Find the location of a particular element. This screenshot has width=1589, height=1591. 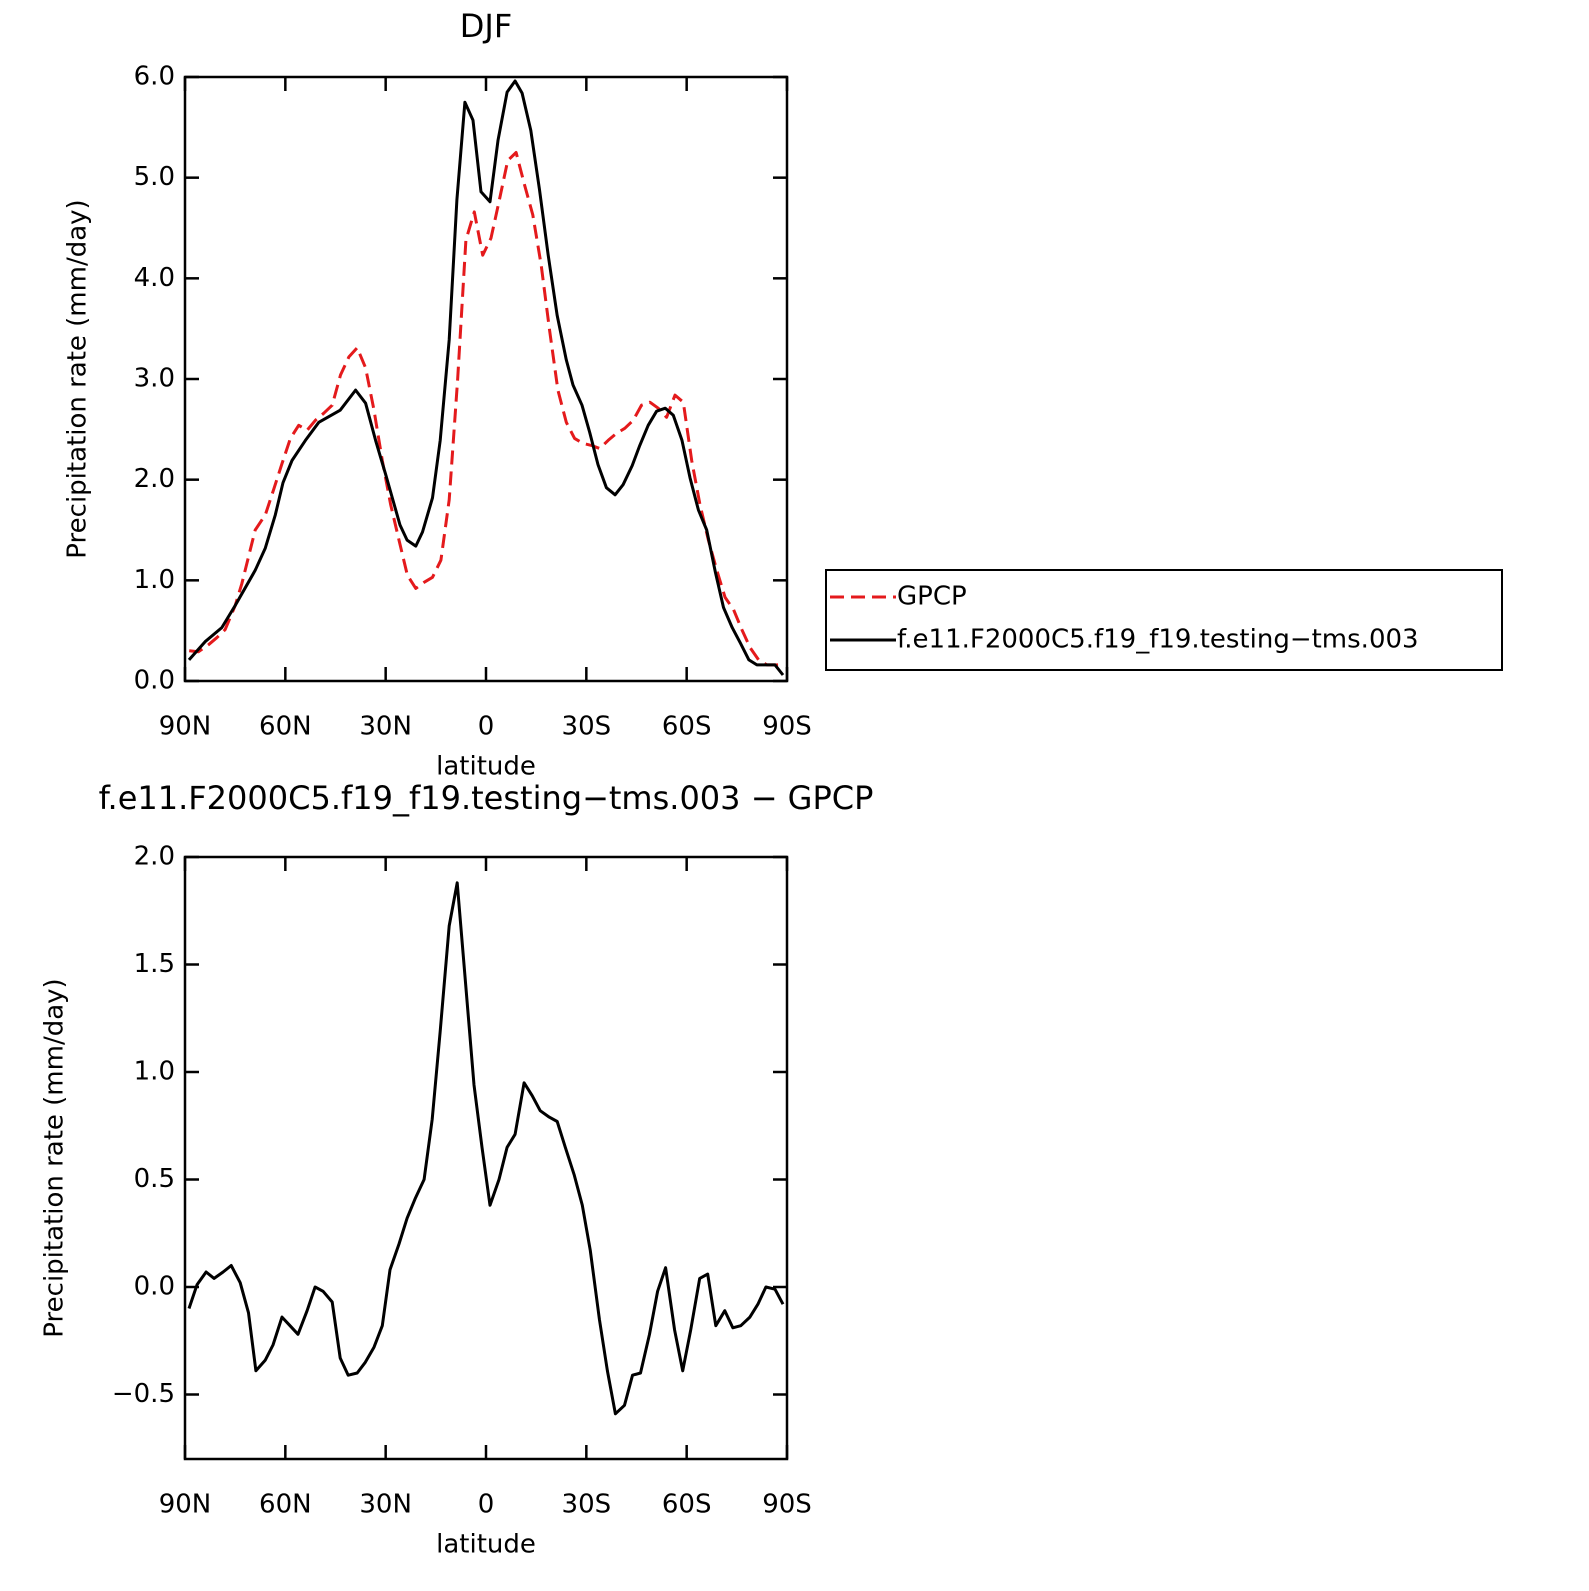

y-tick-label: 3.0 is located at coordinates (154, 379).